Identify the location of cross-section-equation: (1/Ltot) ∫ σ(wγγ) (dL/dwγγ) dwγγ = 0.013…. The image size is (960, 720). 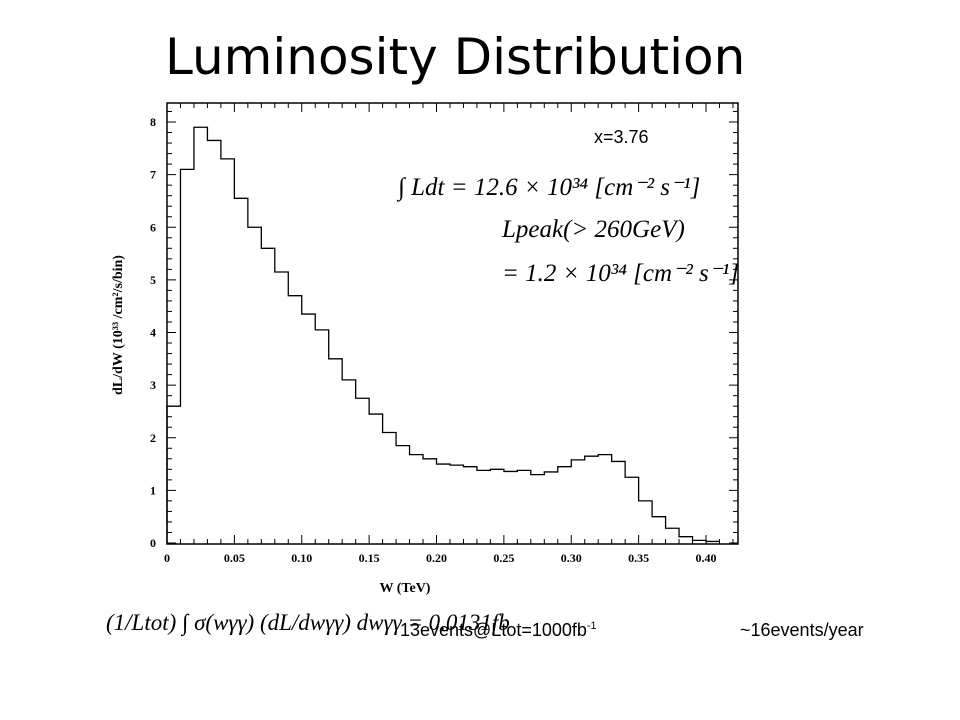
(308, 622).